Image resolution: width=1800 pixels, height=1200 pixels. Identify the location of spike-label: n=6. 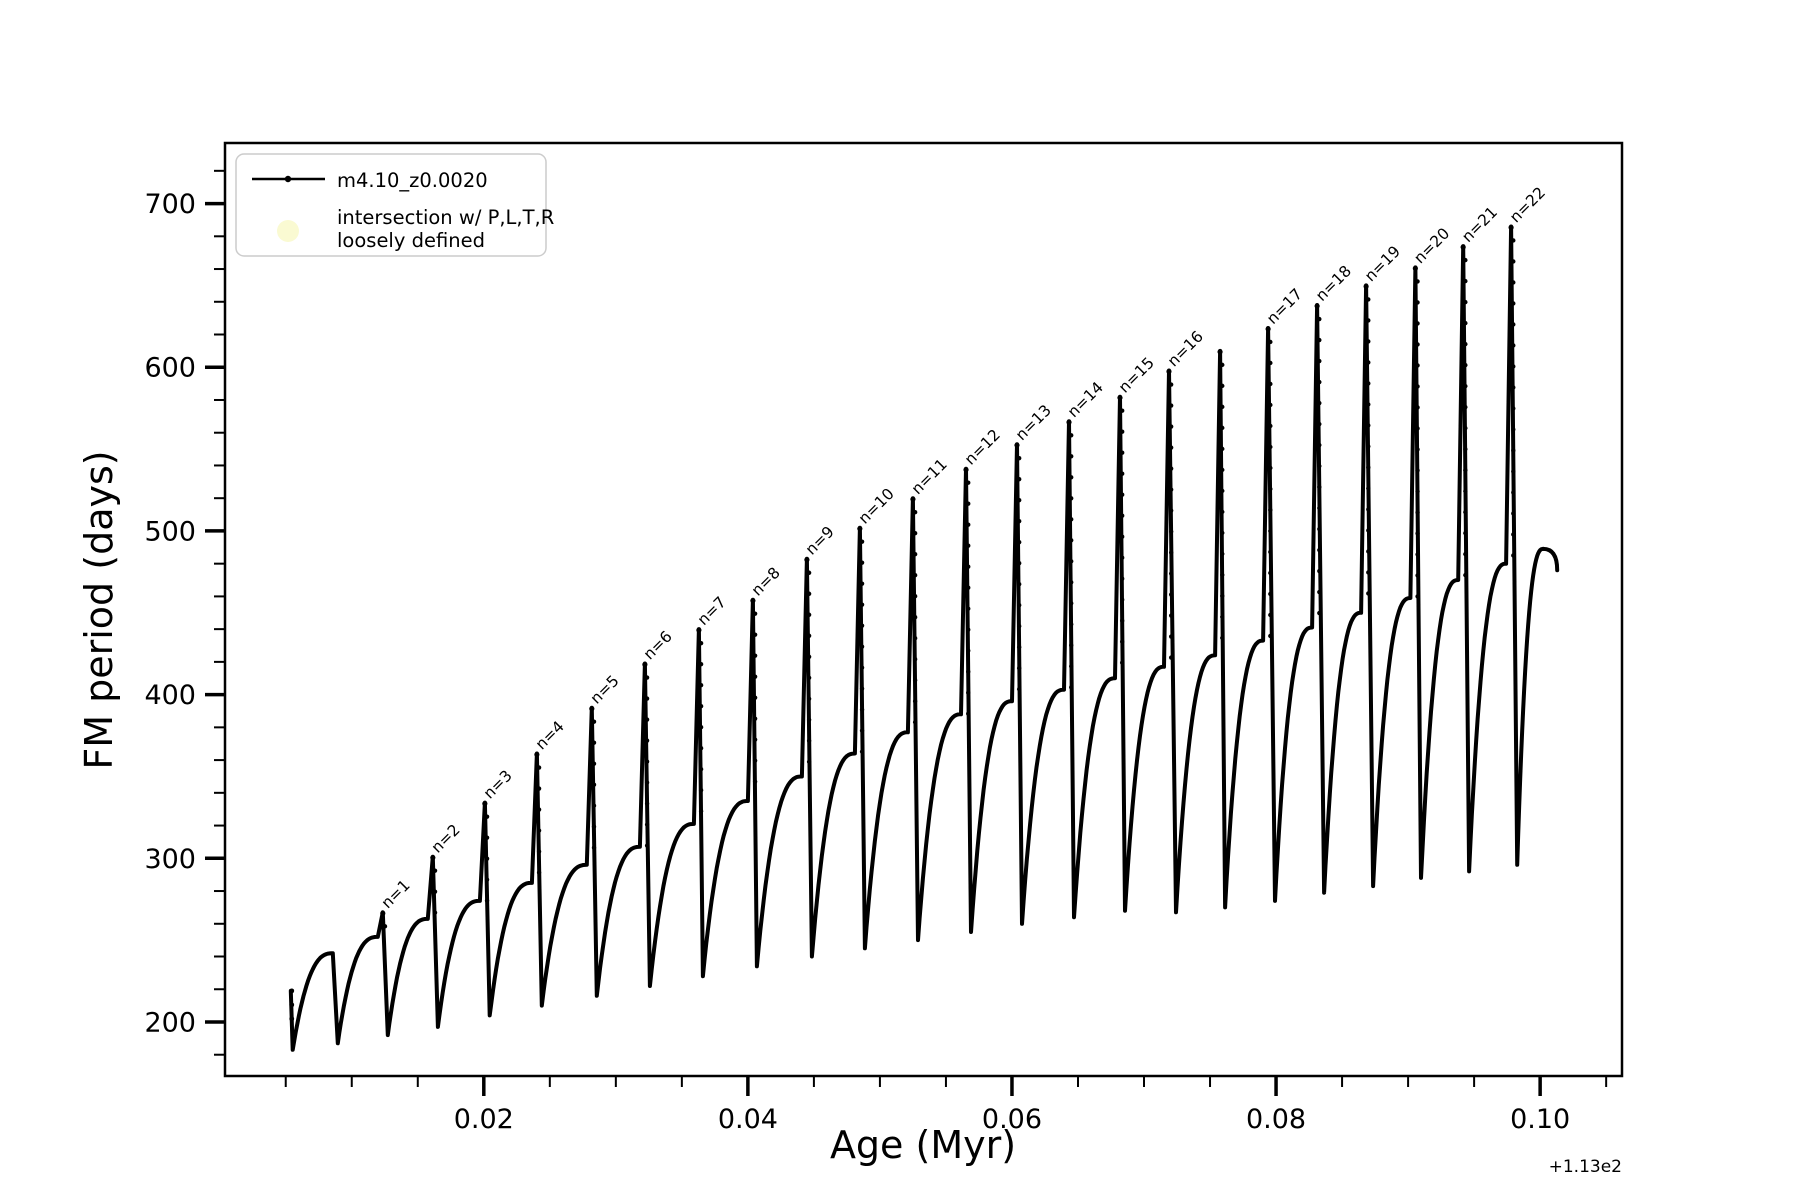
(658, 645).